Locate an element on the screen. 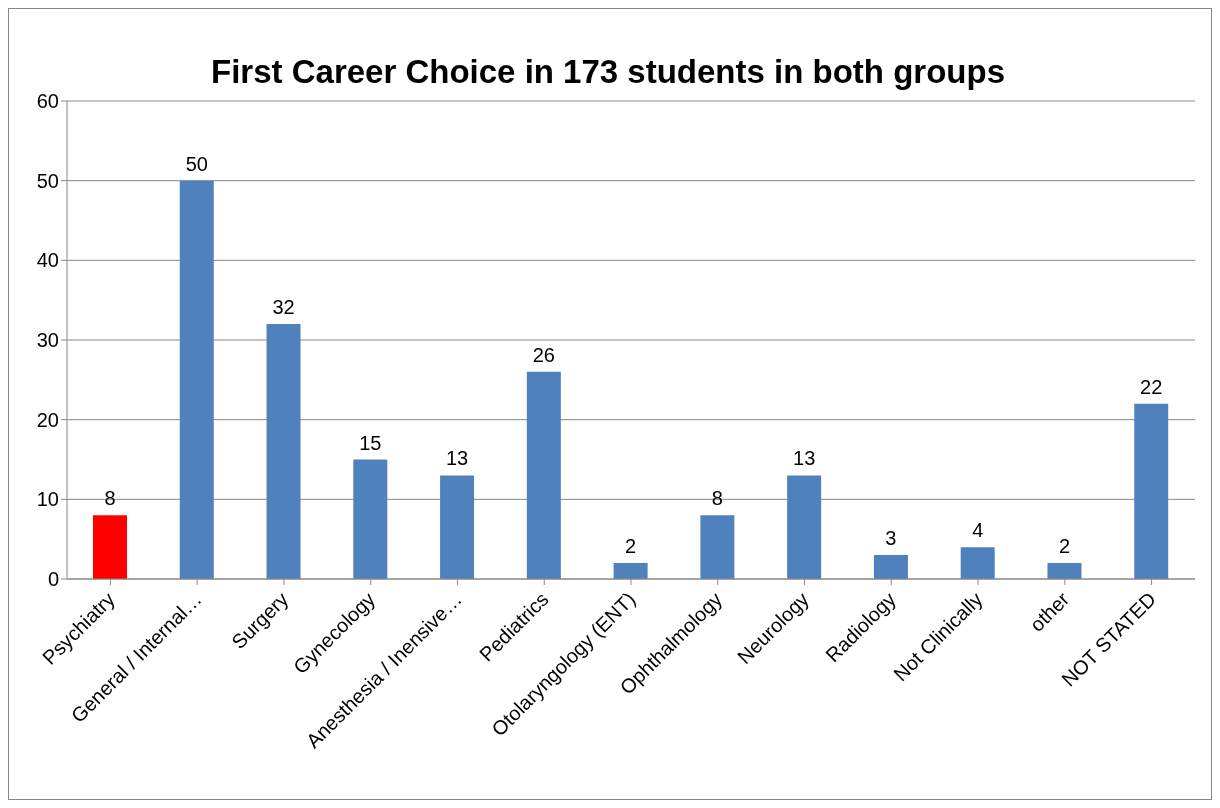 This screenshot has width=1220, height=808. y-tick-label: 30 is located at coordinates (47, 340).